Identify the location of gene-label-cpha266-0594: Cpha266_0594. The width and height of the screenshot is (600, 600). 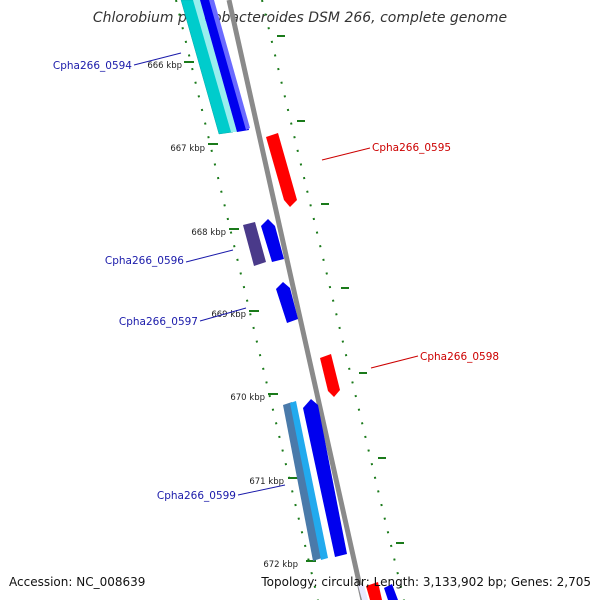
(92, 66).